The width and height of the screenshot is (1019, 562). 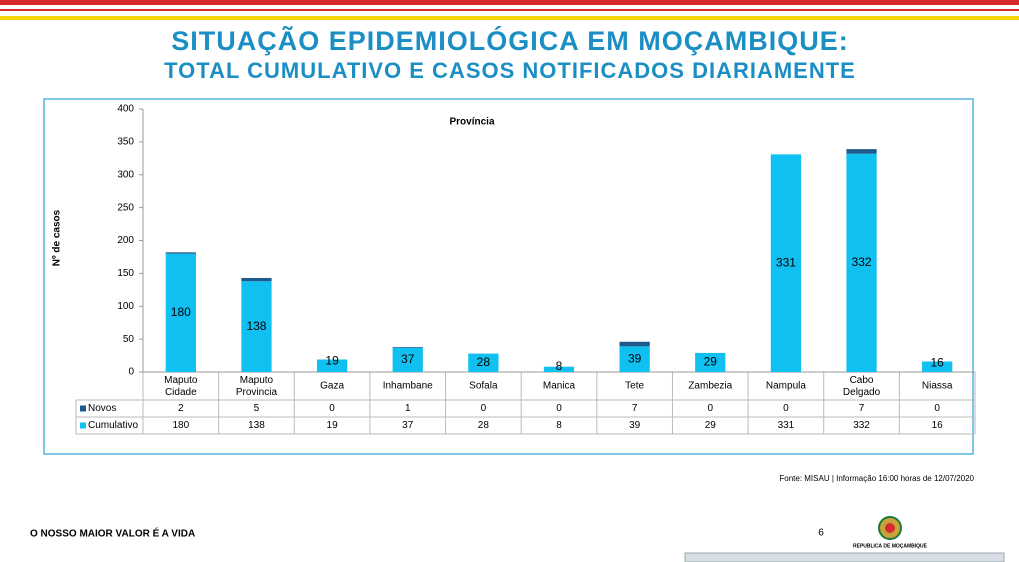 I want to click on data-label: 28, so click(x=484, y=362).